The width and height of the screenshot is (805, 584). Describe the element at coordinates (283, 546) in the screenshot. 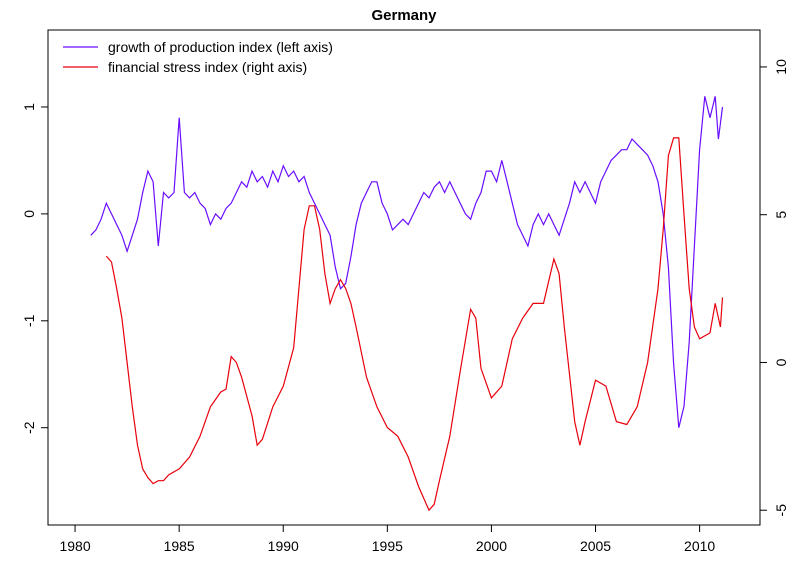

I see `x-tick-label: 1990` at that location.